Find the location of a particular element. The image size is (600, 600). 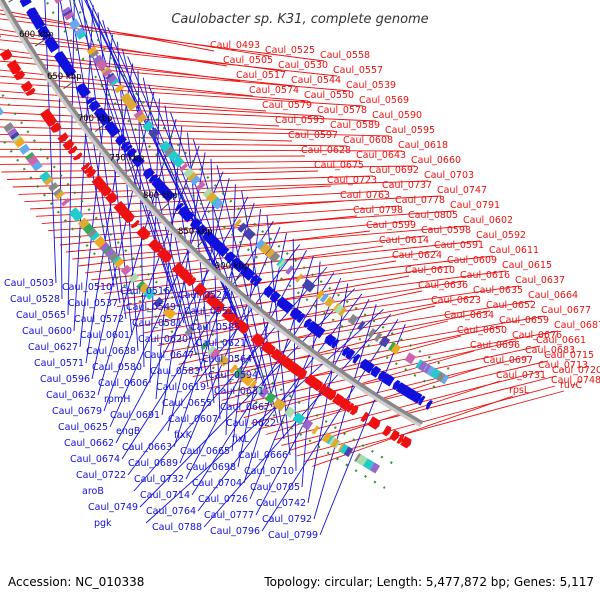

forward-gene-label: Caul_0598 is located at coordinates (446, 230).